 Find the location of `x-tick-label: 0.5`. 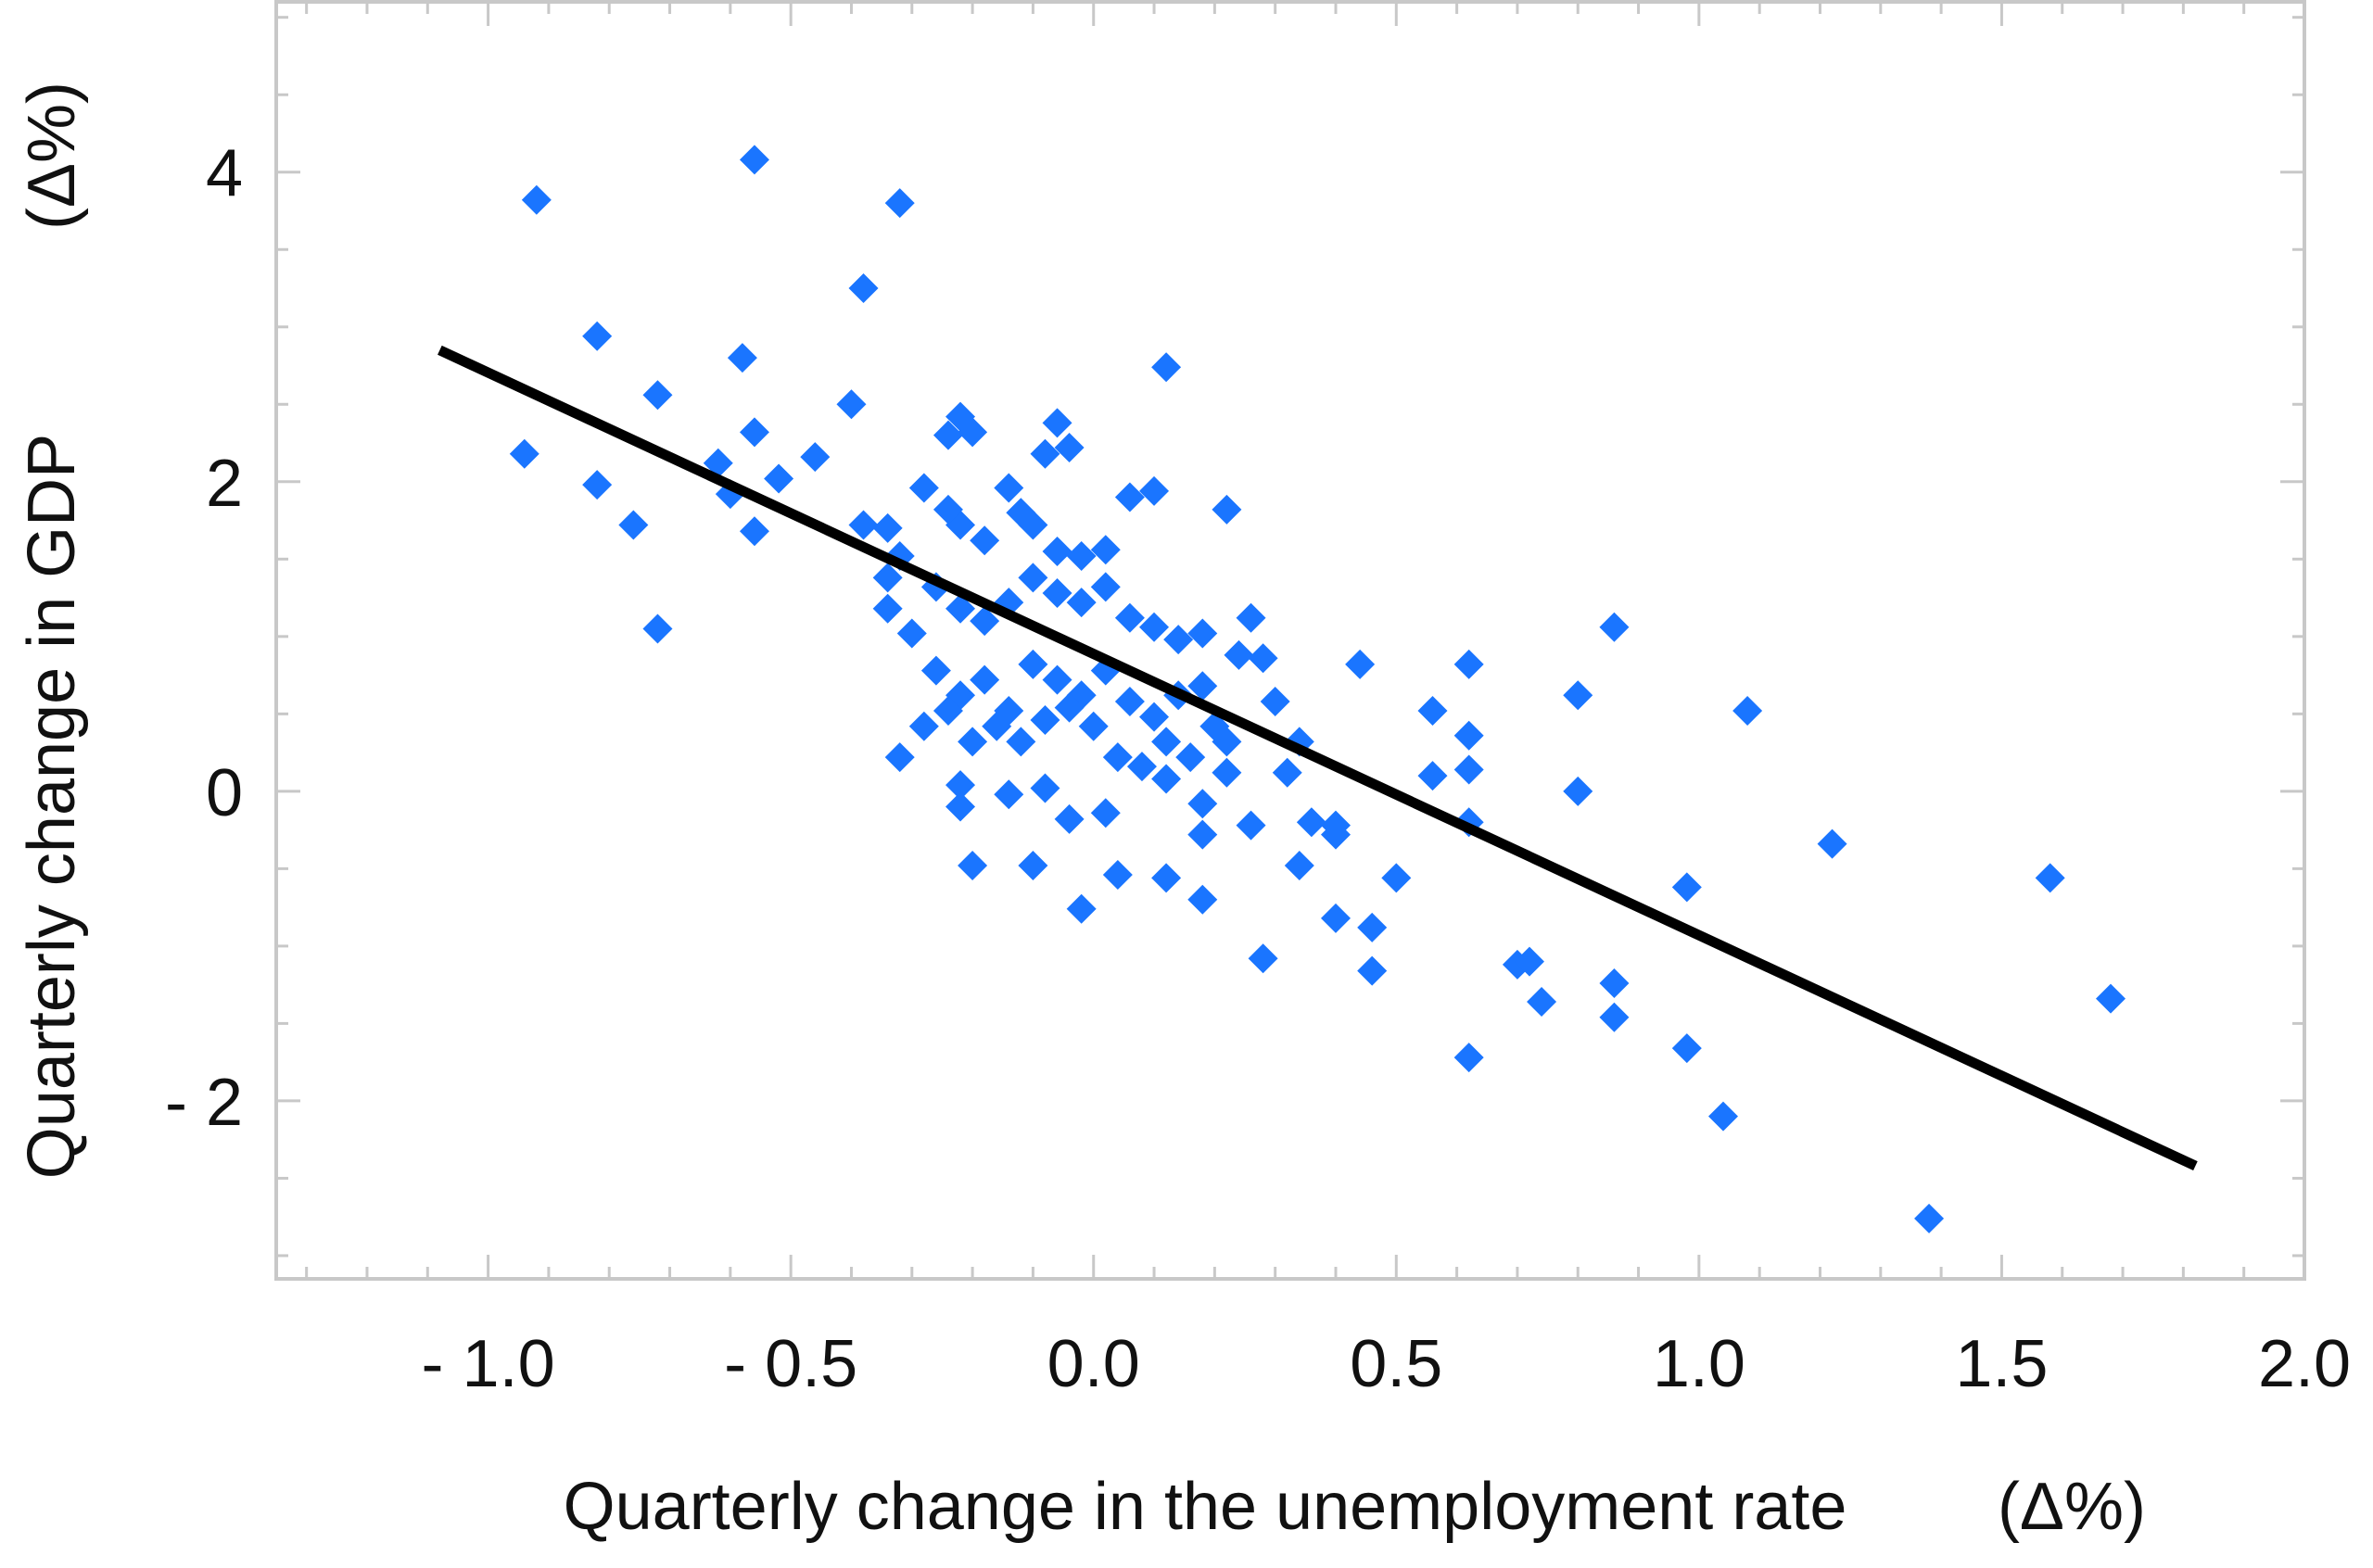

x-tick-label: 0.5 is located at coordinates (1396, 1364).